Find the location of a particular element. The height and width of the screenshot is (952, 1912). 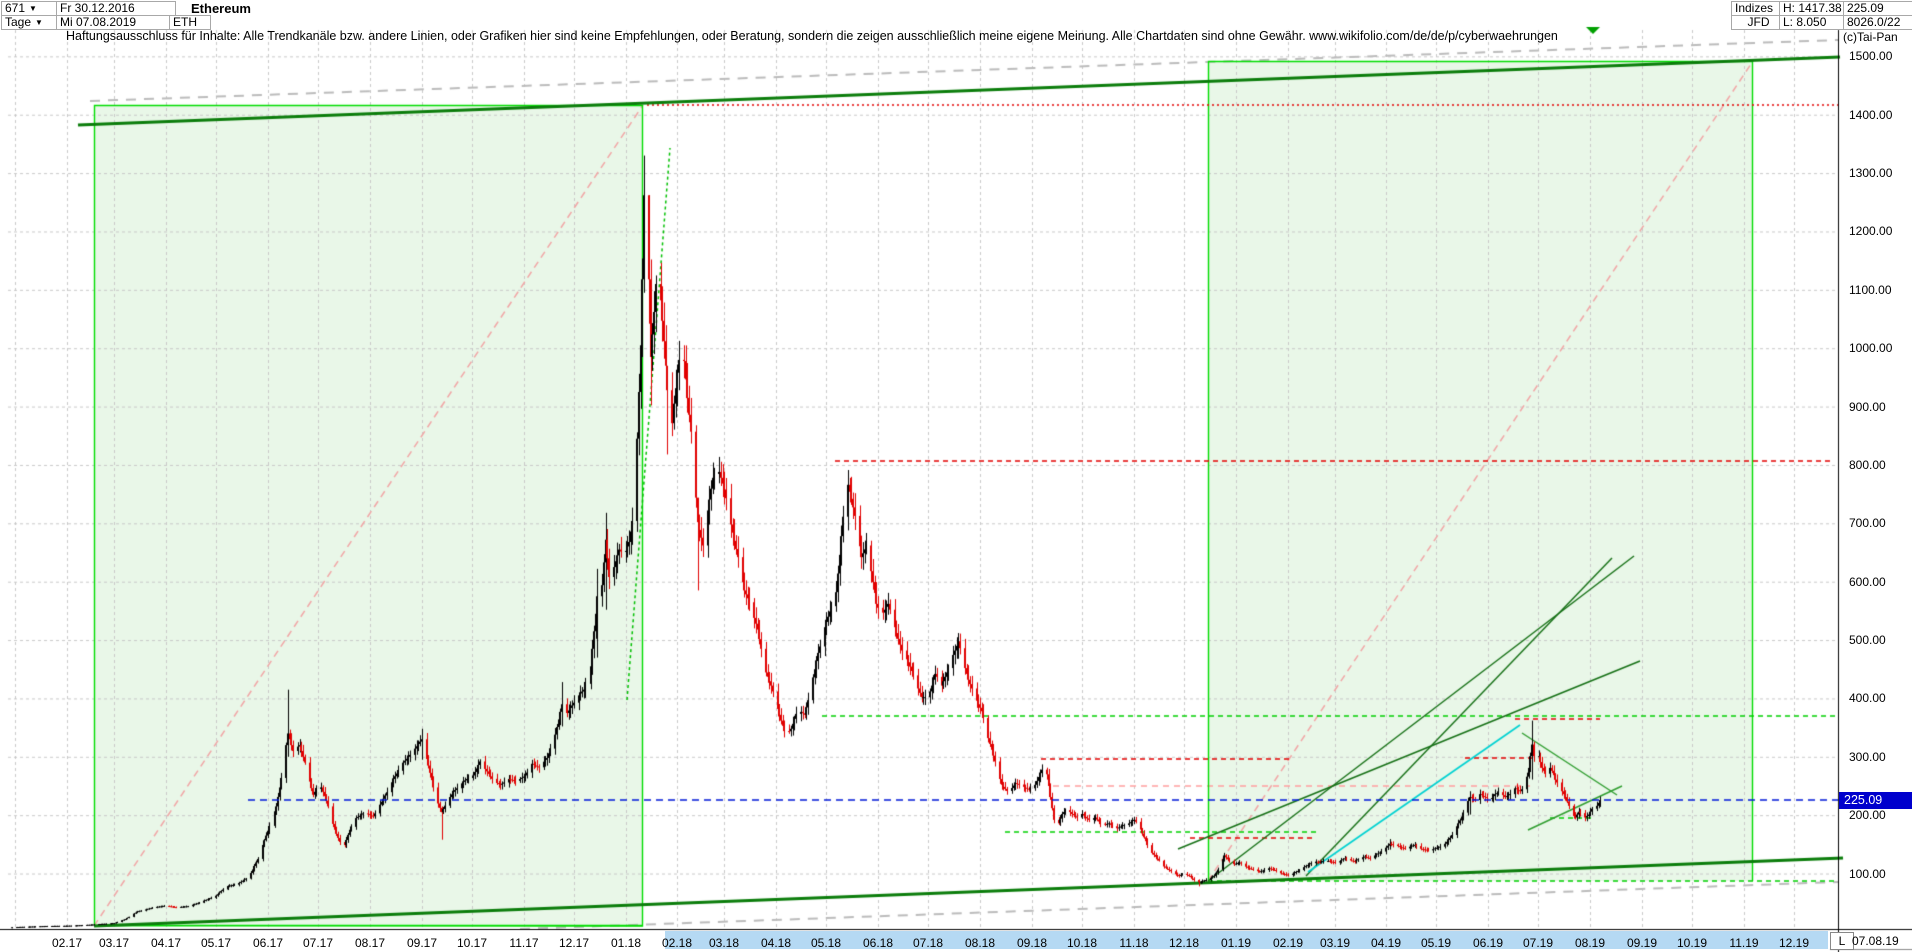

month-label: 01.18 is located at coordinates (626, 943).